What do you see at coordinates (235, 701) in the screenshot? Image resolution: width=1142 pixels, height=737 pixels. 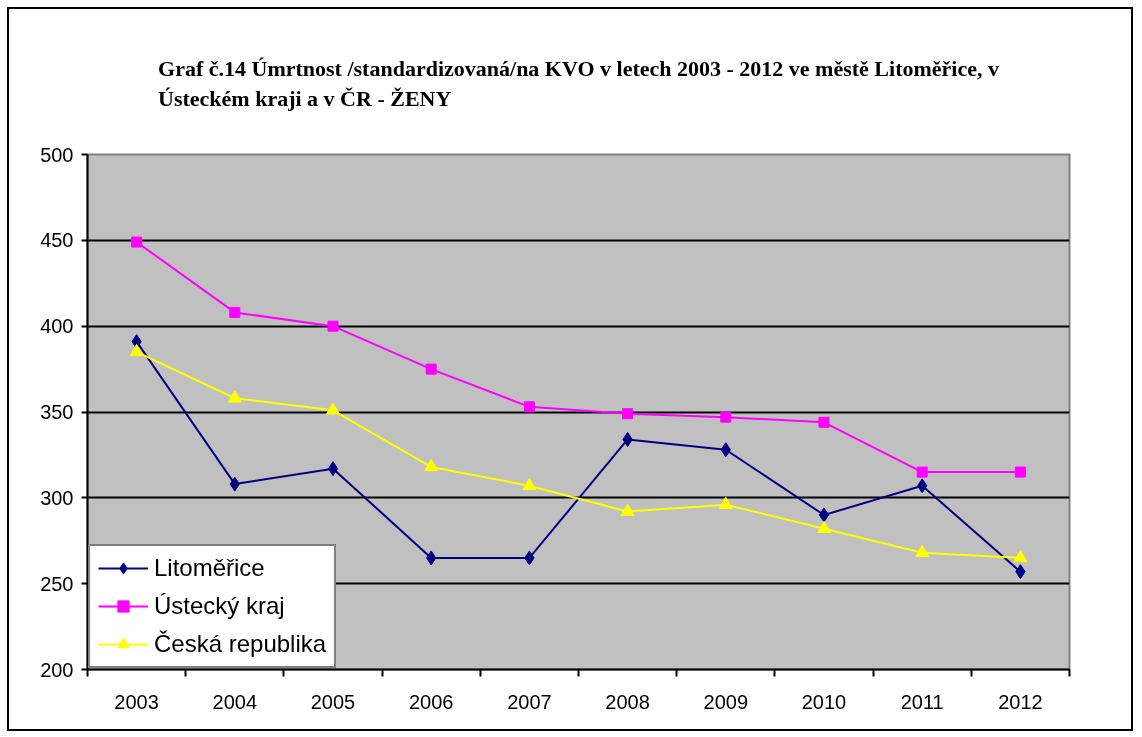 I see `x-tick-label: 2004` at bounding box center [235, 701].